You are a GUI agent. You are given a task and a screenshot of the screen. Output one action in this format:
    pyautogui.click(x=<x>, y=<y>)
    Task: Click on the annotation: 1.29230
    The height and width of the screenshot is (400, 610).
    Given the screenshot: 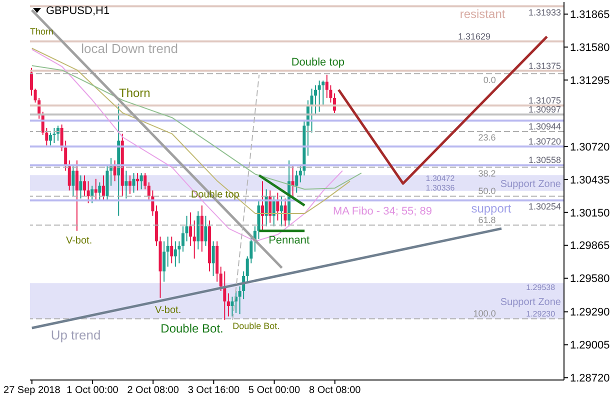 What is the action you would take?
    pyautogui.click(x=541, y=313)
    